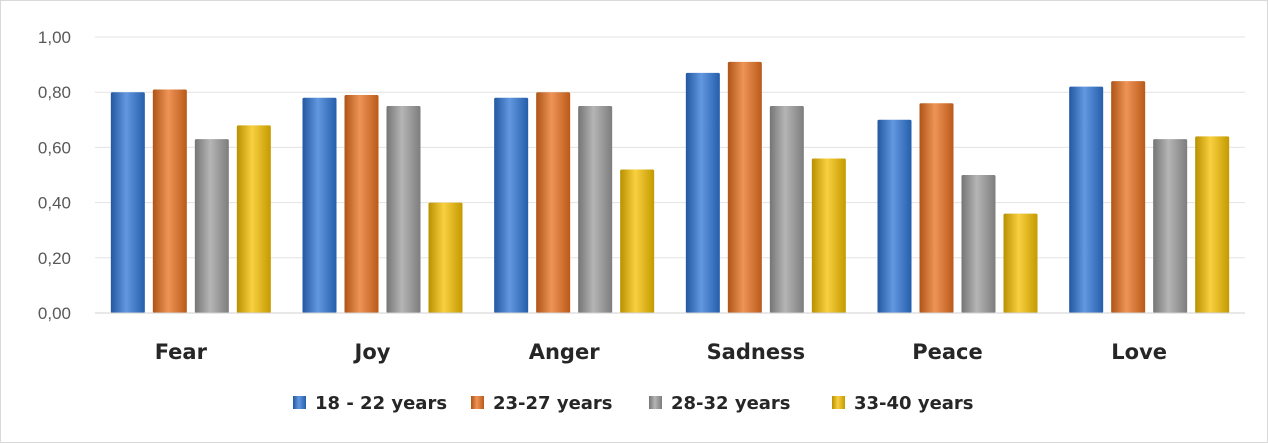 The height and width of the screenshot is (443, 1268). What do you see at coordinates (54, 313) in the screenshot?
I see `y-tick-label: 0,00` at bounding box center [54, 313].